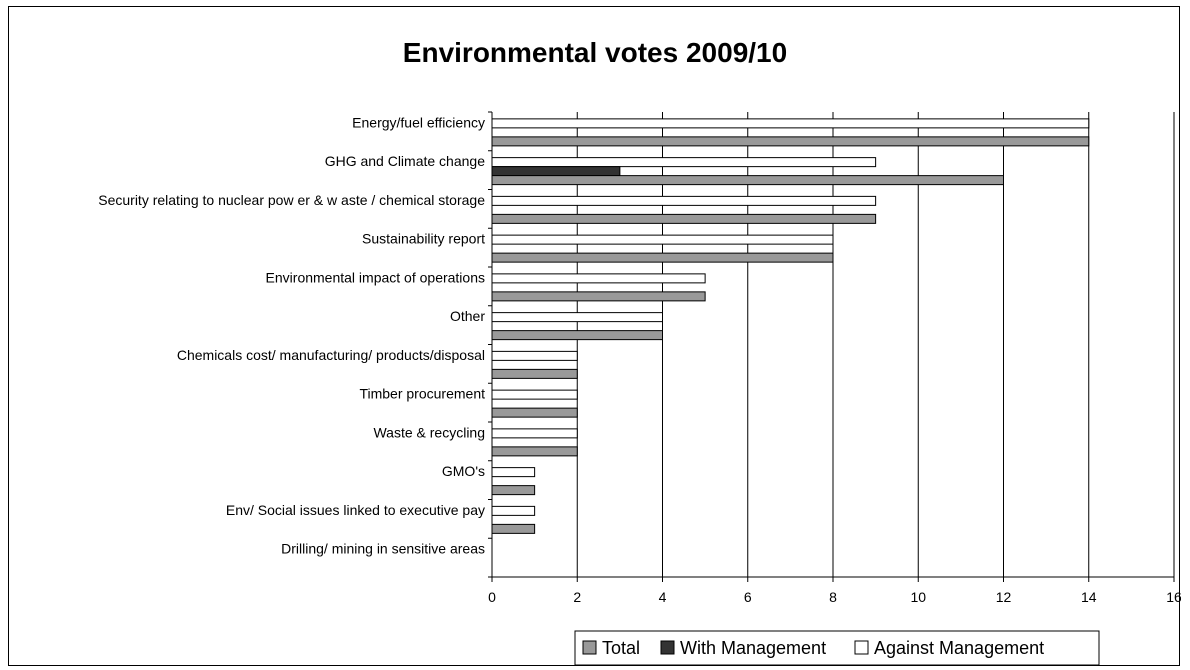  Describe the element at coordinates (748, 597) in the screenshot. I see `x-tick-label: 6` at that location.